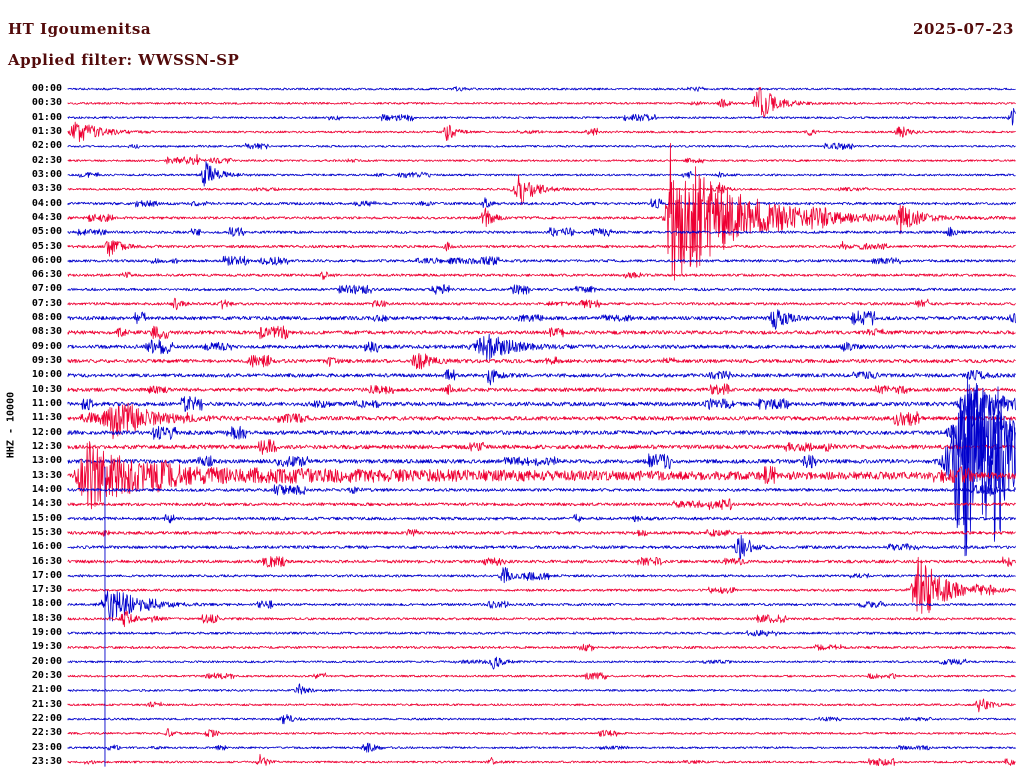 Image resolution: width=1024 pixels, height=780 pixels. What do you see at coordinates (46, 346) in the screenshot?
I see `time-label: 09:00` at bounding box center [46, 346].